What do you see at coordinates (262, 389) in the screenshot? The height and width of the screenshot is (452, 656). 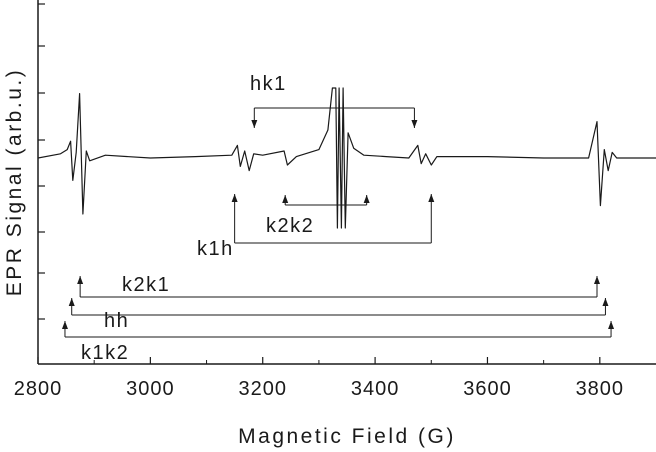 I see `x-tick-label-3200: 3200` at bounding box center [262, 389].